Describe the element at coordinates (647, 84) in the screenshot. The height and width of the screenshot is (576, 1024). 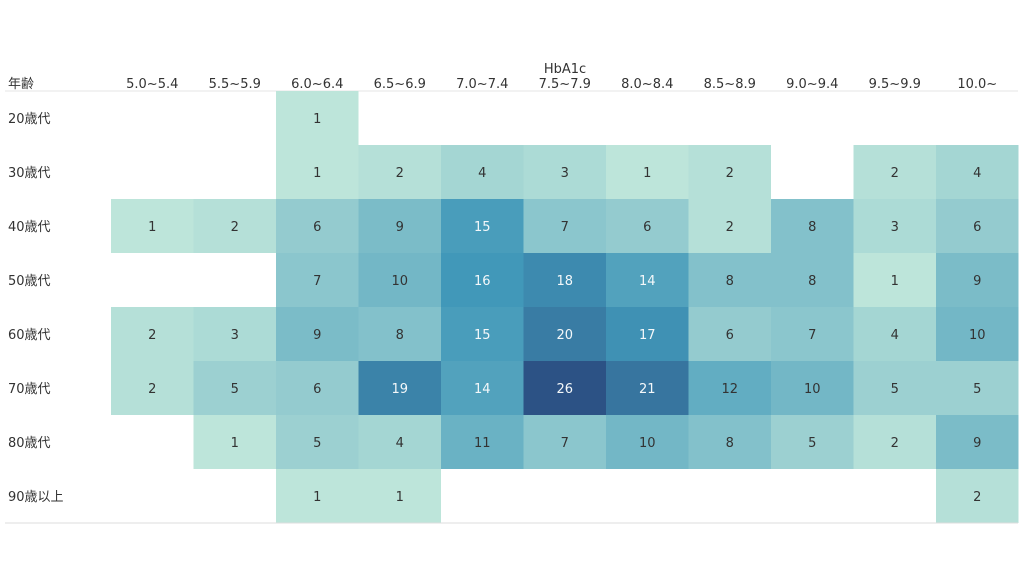
I see `column-label: 8.0~8.4` at that location.